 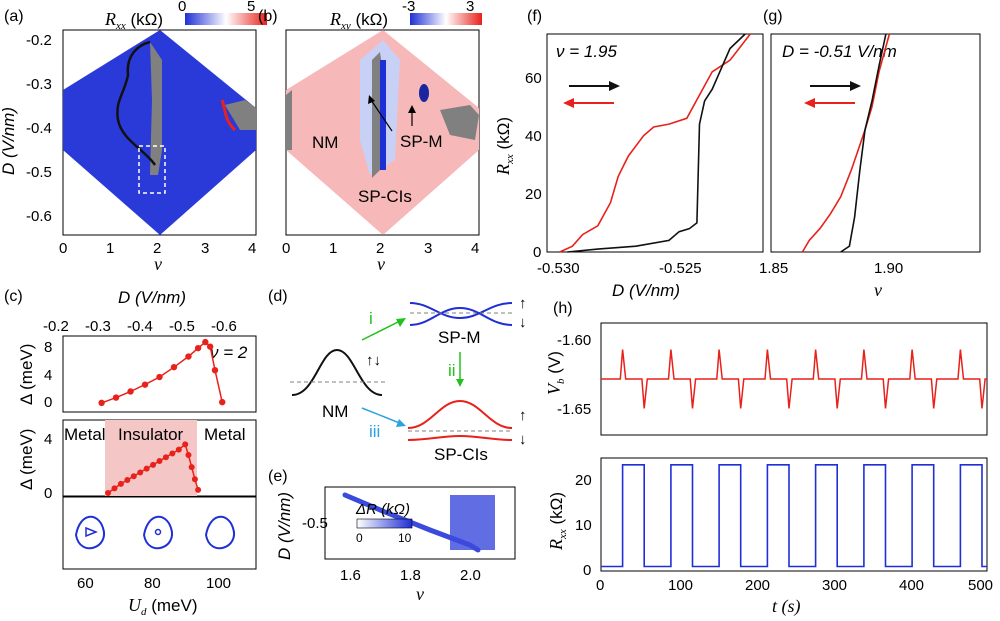 What do you see at coordinates (523, 439) in the screenshot?
I see `panel-d-spin-down-icon: ↓` at bounding box center [523, 439].